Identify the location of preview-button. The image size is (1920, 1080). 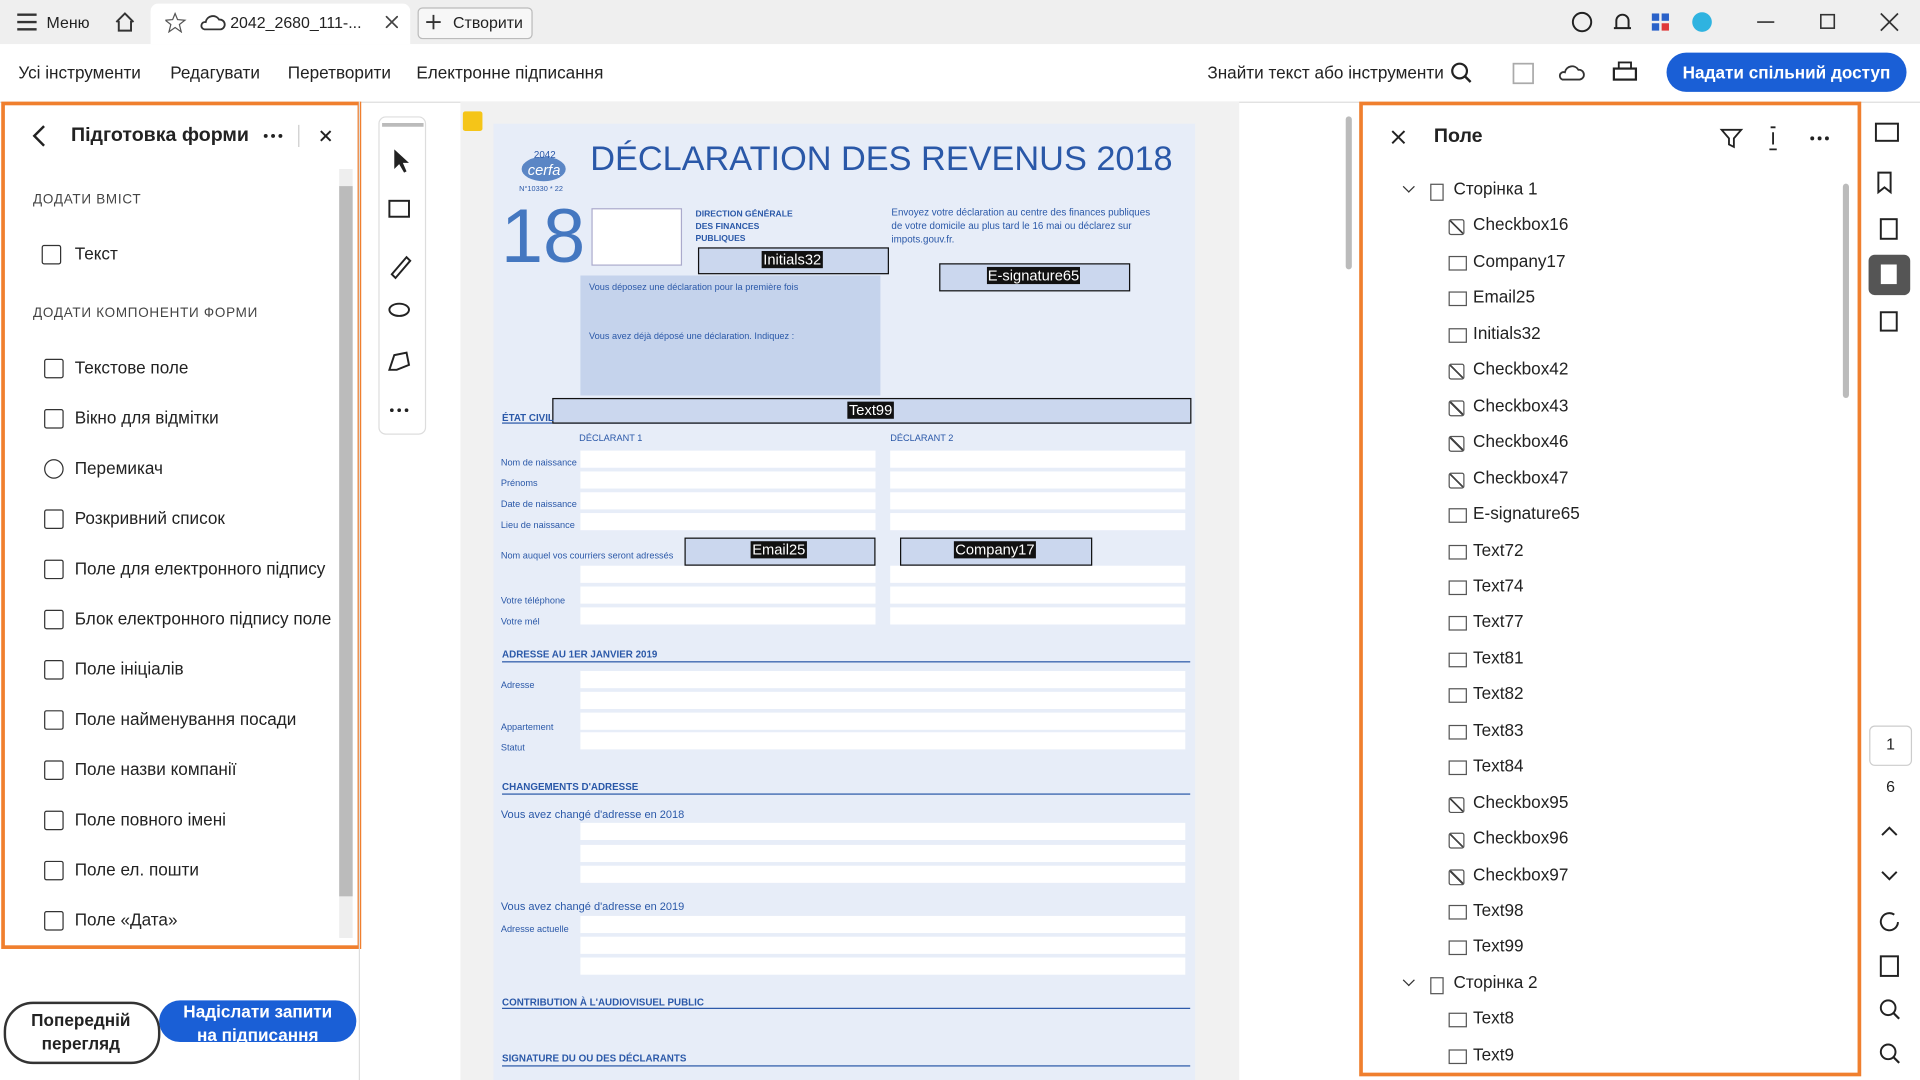
(82, 1033).